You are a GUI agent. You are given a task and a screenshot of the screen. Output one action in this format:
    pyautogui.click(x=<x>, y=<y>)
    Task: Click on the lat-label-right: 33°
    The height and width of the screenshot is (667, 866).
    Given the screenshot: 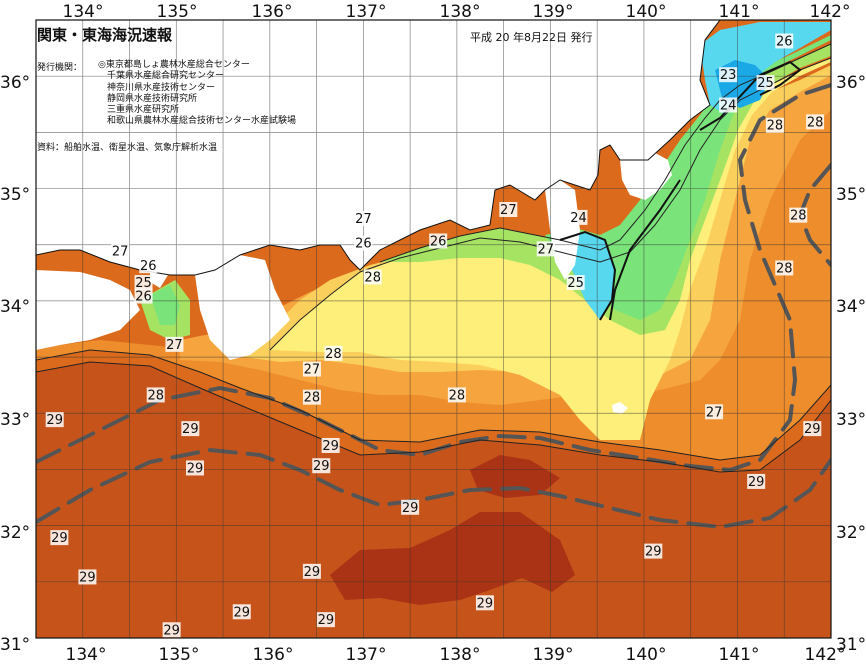 What is the action you would take?
    pyautogui.click(x=851, y=420)
    